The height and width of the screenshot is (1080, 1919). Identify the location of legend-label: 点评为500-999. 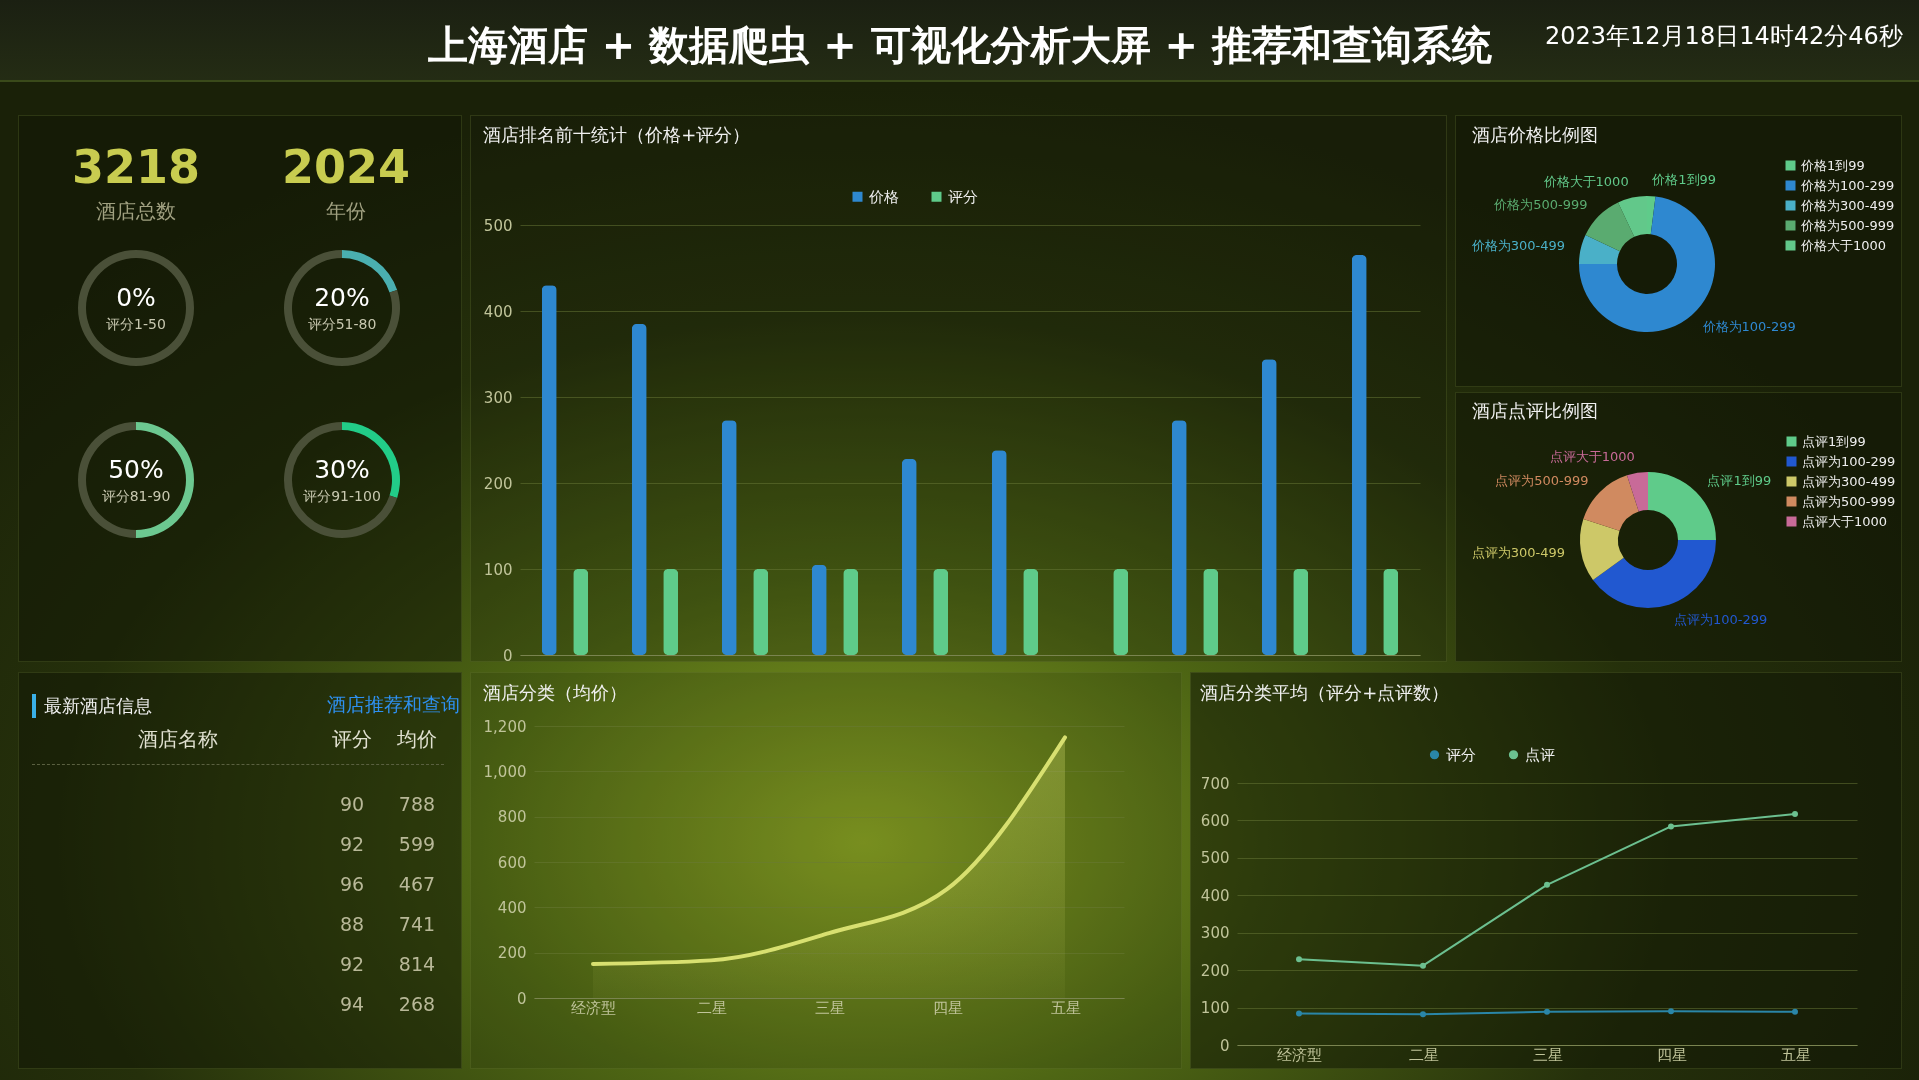
(1849, 501).